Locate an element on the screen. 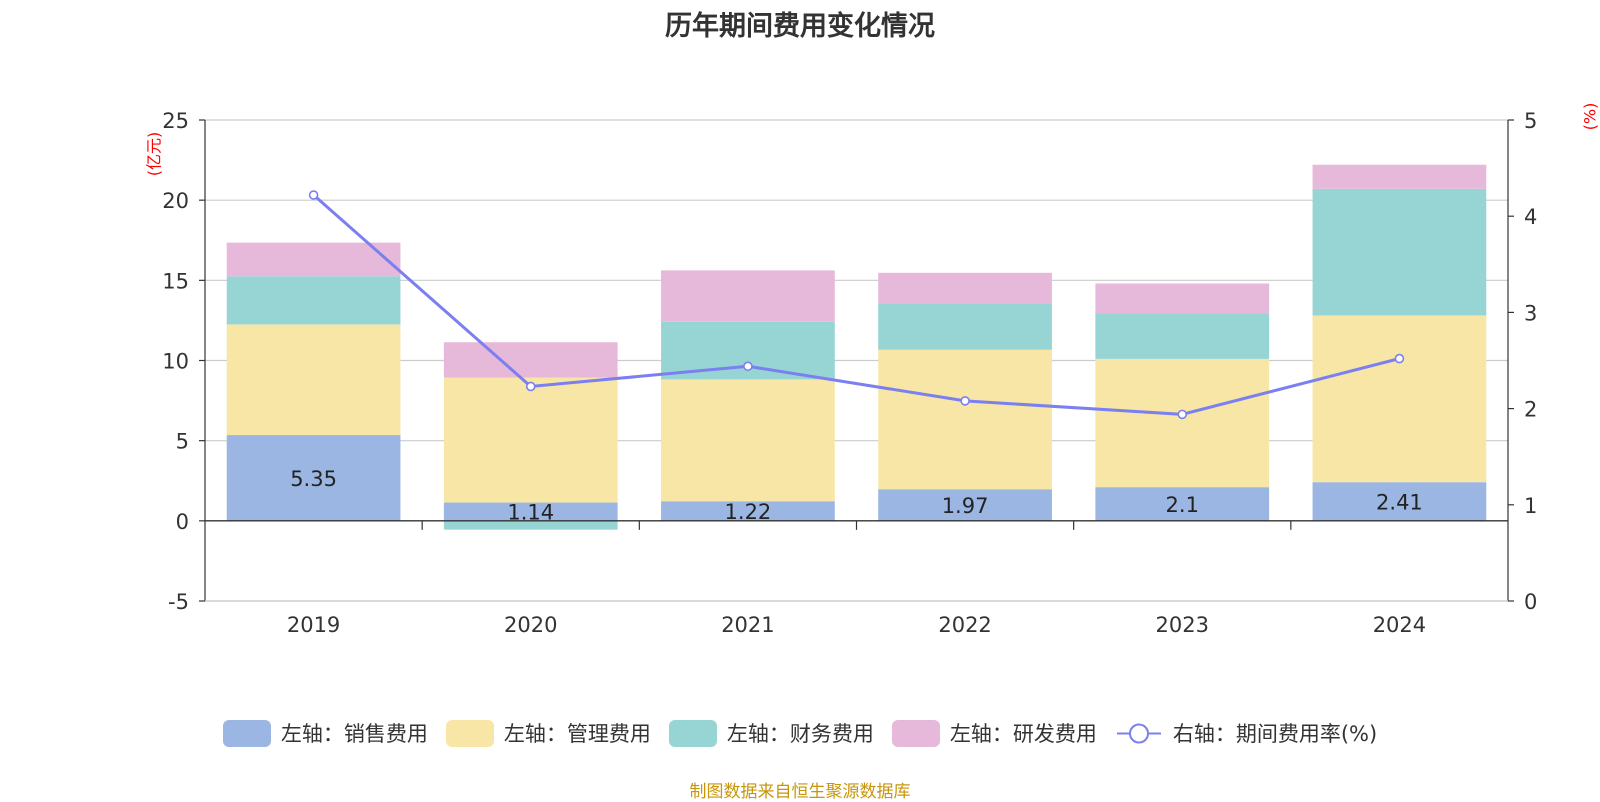  left-axis-tick-label: 25 is located at coordinates (175, 121).